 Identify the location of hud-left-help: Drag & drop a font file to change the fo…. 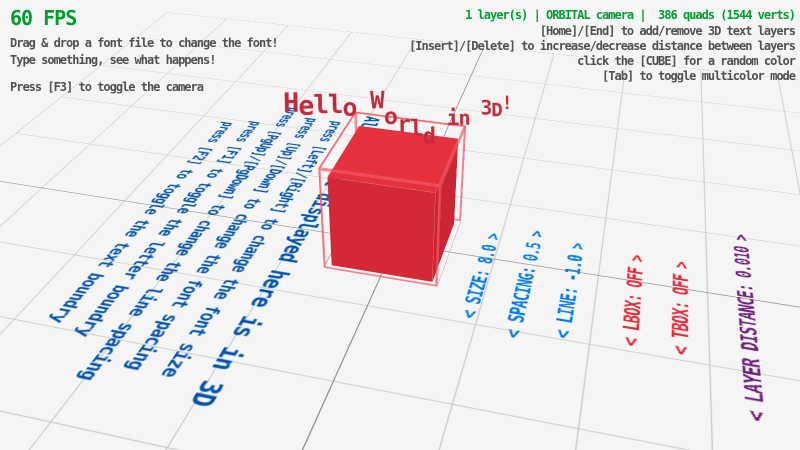
(144, 65).